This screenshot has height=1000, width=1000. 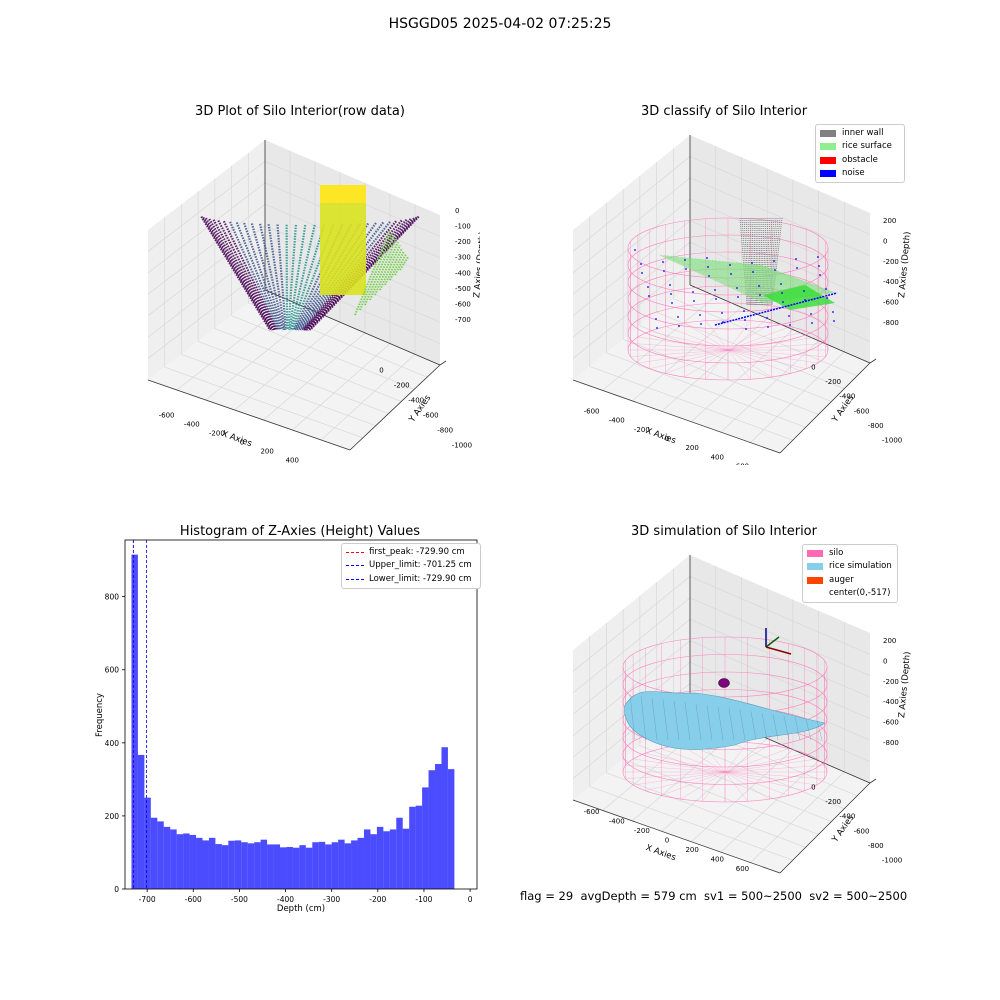 What do you see at coordinates (667, 841) in the screenshot?
I see `x-tick-label: 0` at bounding box center [667, 841].